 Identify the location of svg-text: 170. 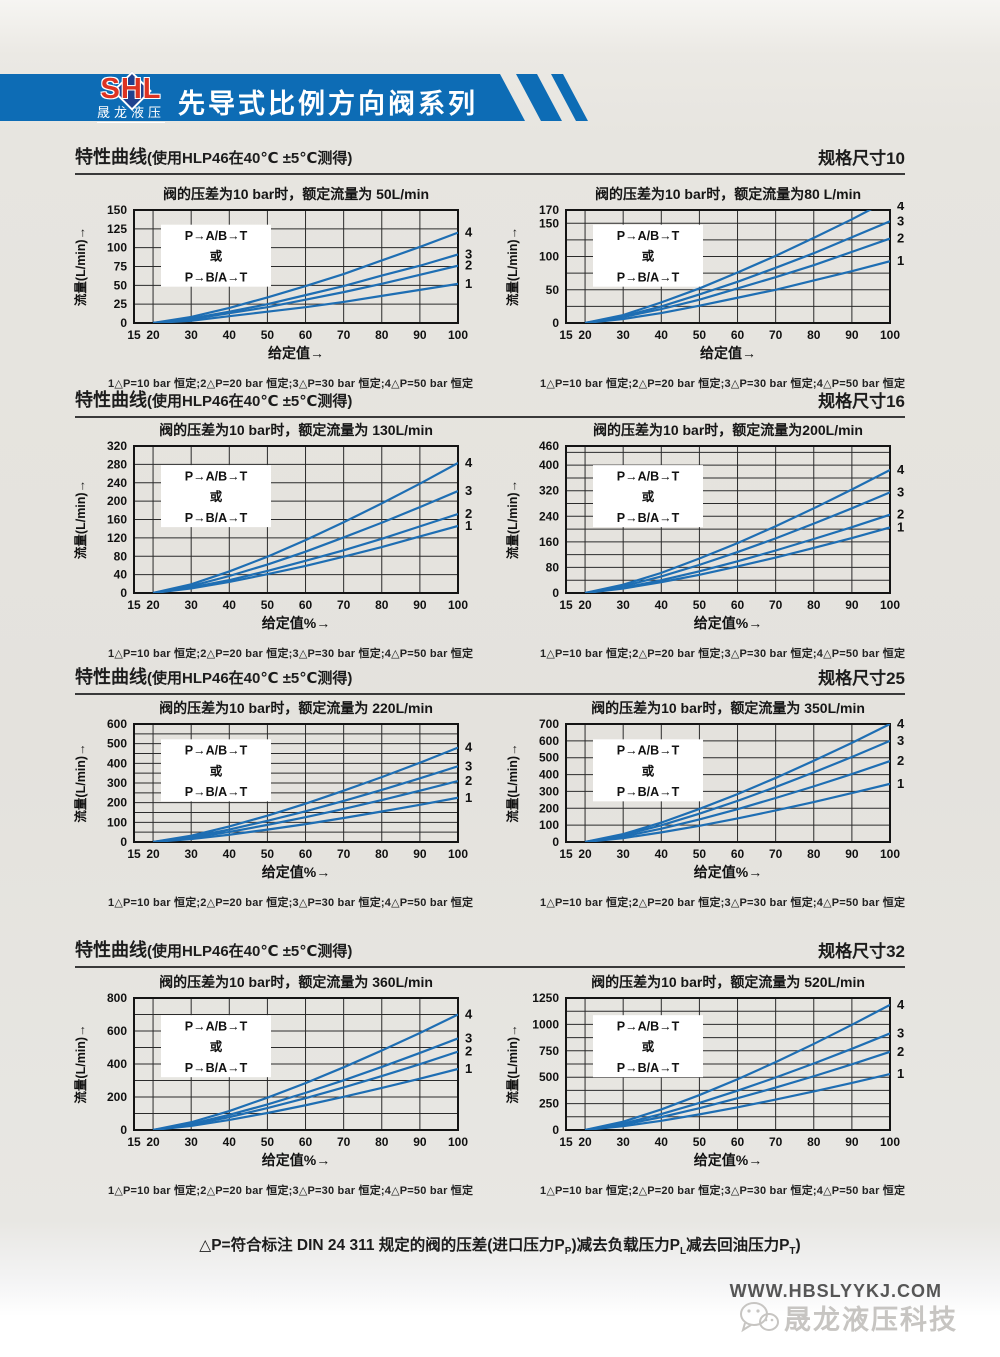
(549, 210).